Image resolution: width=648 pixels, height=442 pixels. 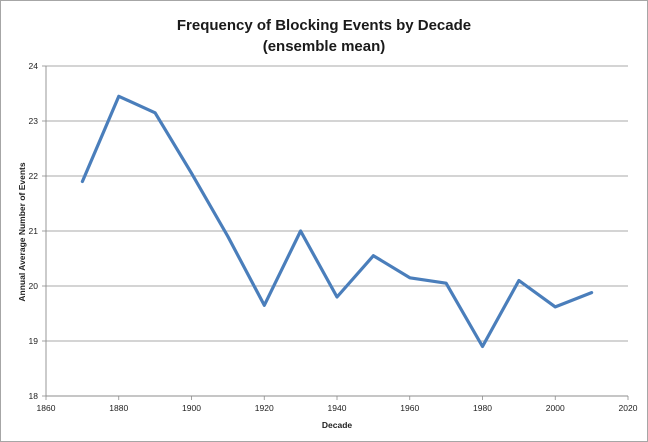 I want to click on x-axis-label: Decade, so click(x=337, y=425).